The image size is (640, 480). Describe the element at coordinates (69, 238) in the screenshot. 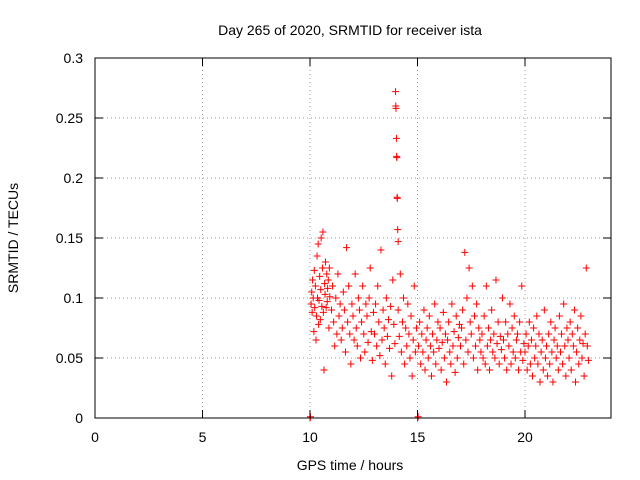

I see `y-tick-label: 0.15` at that location.